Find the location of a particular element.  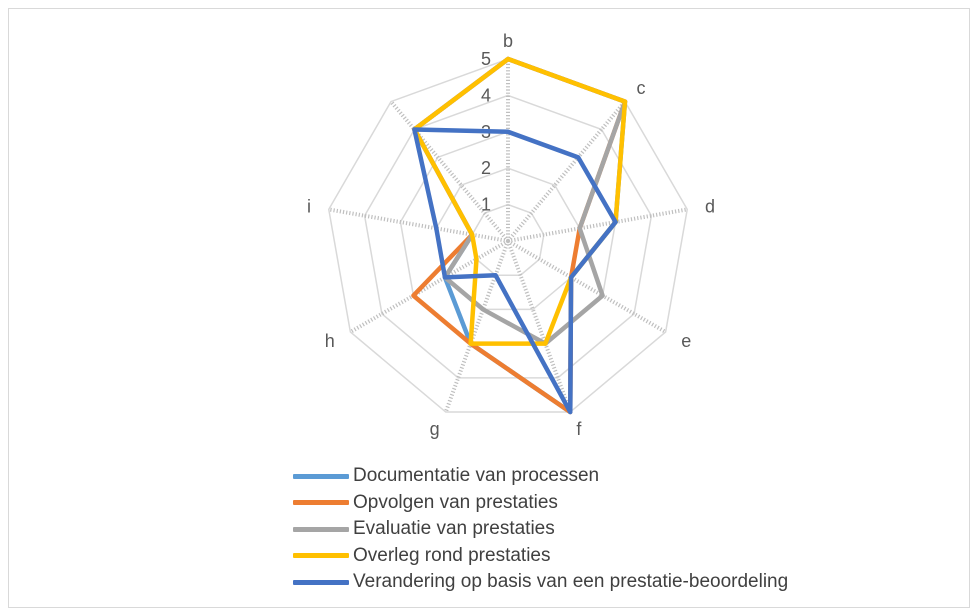

category-label: d is located at coordinates (710, 206).